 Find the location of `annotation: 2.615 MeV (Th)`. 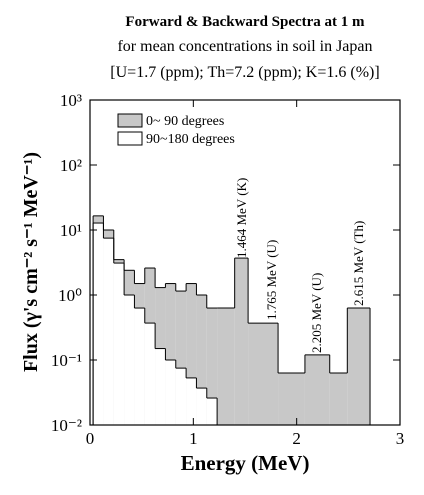

annotation: 2.615 MeV (Th) is located at coordinates (358, 263).